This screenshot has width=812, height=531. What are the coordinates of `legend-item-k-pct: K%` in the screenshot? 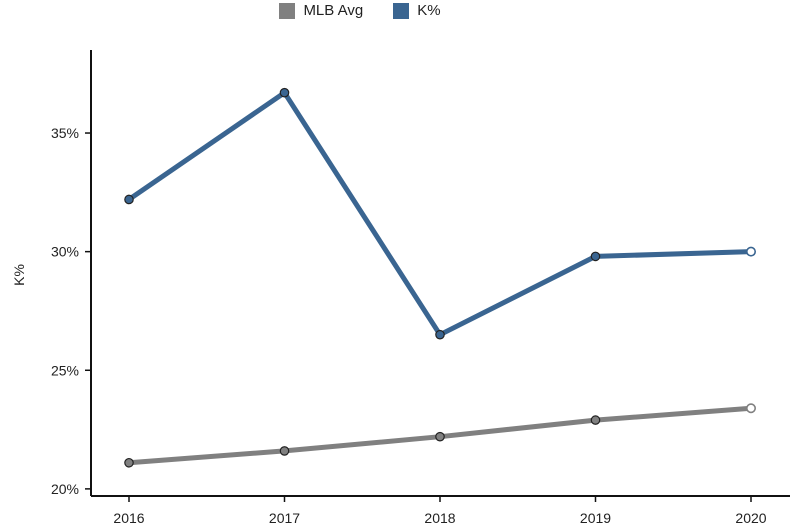 It's located at (417, 10).